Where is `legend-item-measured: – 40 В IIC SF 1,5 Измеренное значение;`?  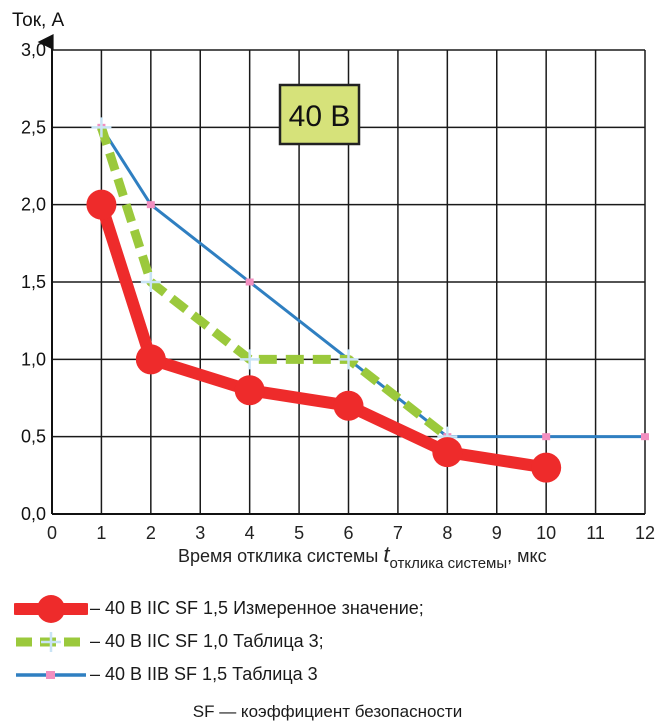
legend-item-measured: – 40 В IIC SF 1,5 Измеренное значение; is located at coordinates (329, 608).